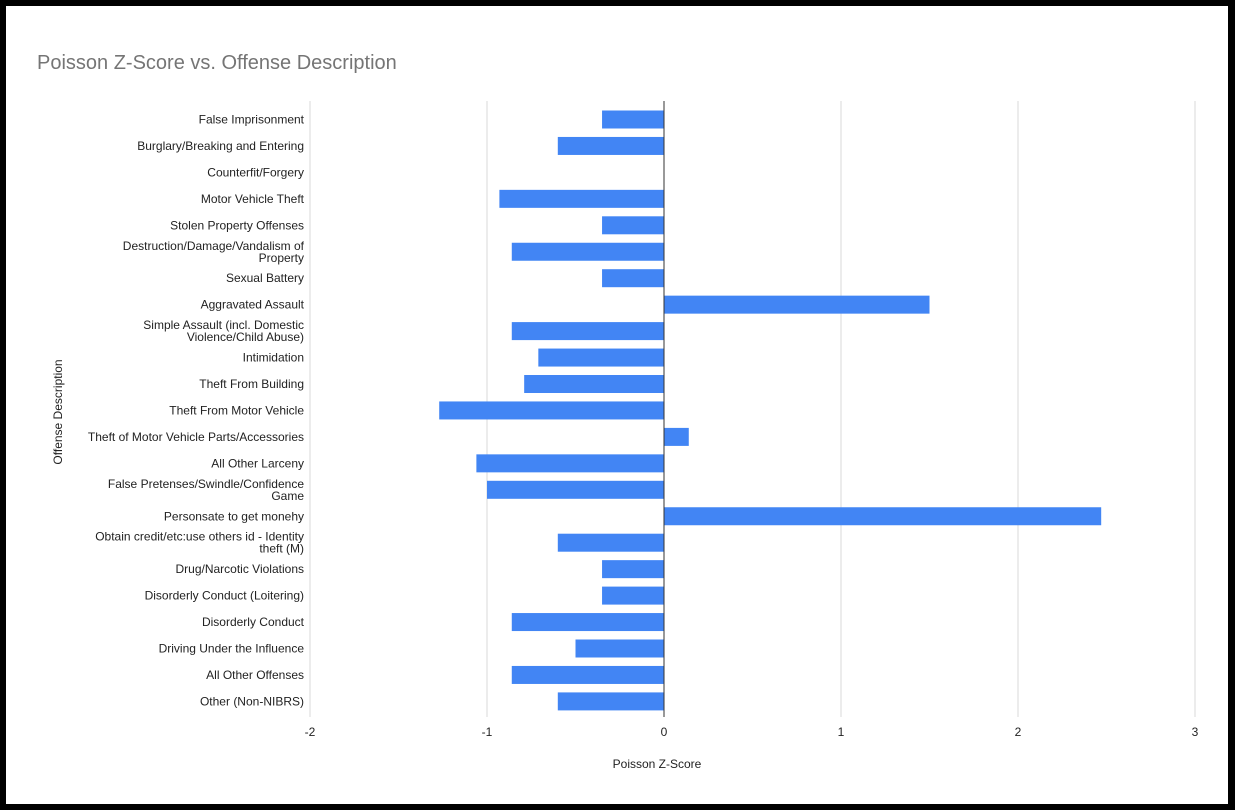  I want to click on x-tick-label: 2, so click(1018, 732).